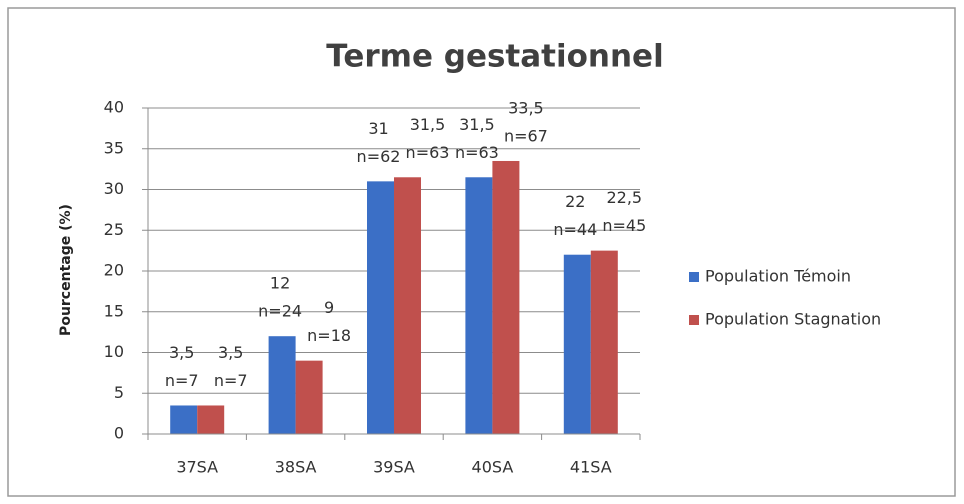 The image size is (964, 504). What do you see at coordinates (526, 107) in the screenshot?
I see `data-label: 33,5` at bounding box center [526, 107].